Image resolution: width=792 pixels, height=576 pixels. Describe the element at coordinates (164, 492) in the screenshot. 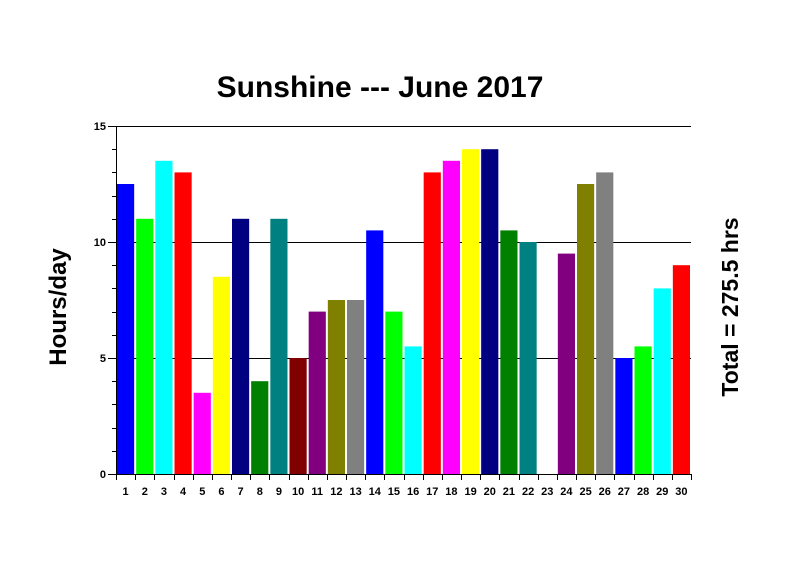

I see `x-tick-label-3: 3` at that location.